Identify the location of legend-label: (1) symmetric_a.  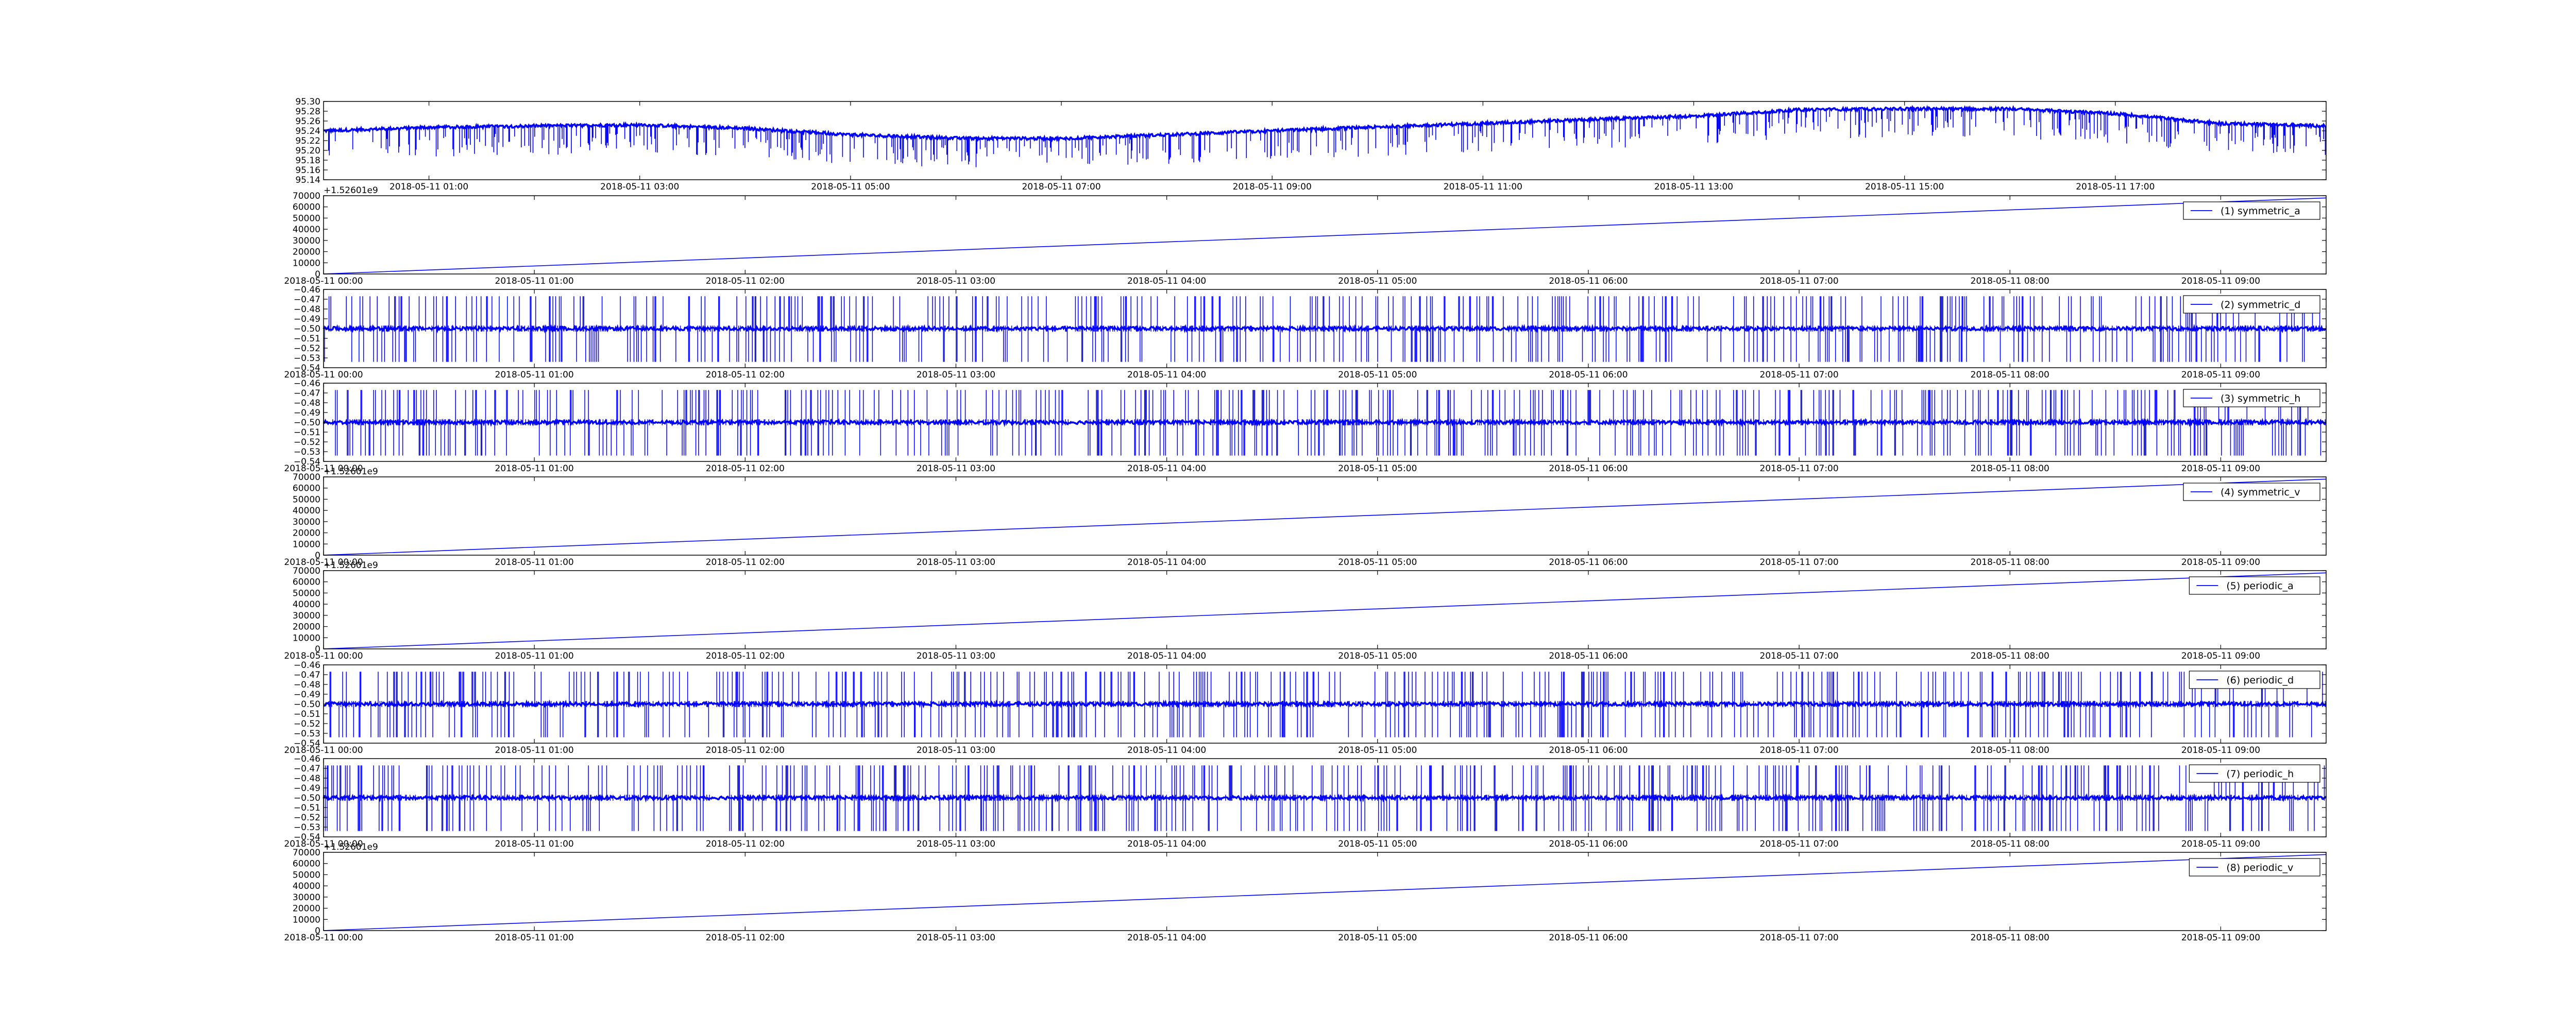
(2260, 211).